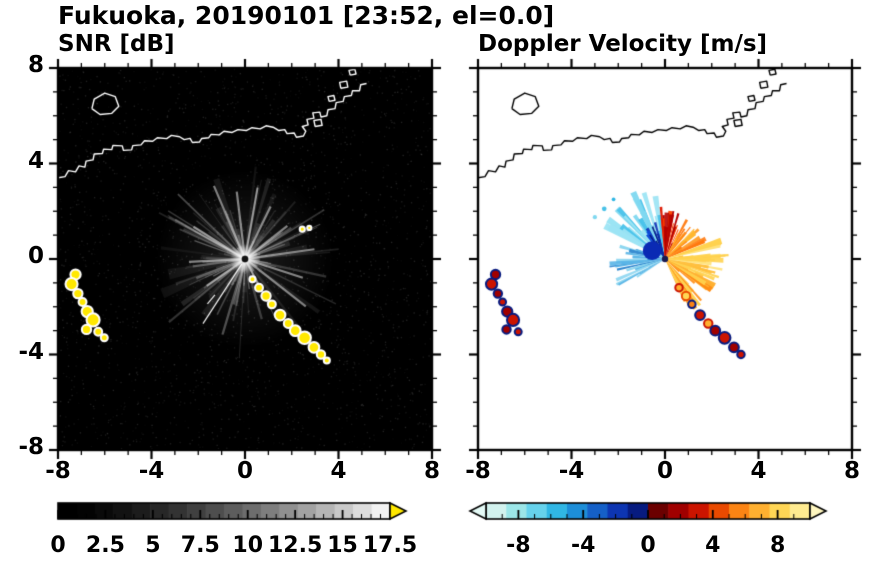 The image size is (870, 570). I want to click on y-tick-label: 4, so click(35, 160).